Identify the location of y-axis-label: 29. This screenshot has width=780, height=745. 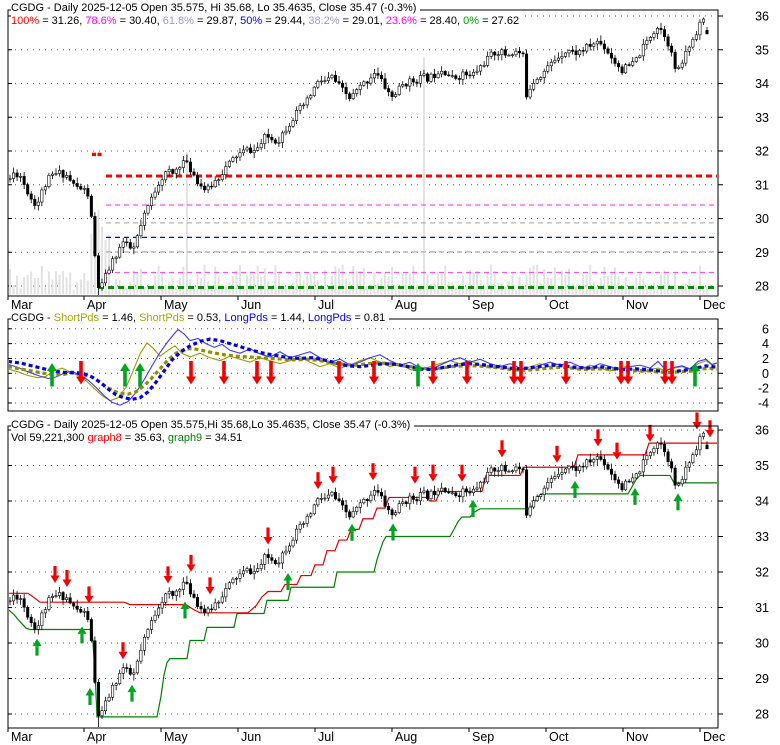
(762, 679).